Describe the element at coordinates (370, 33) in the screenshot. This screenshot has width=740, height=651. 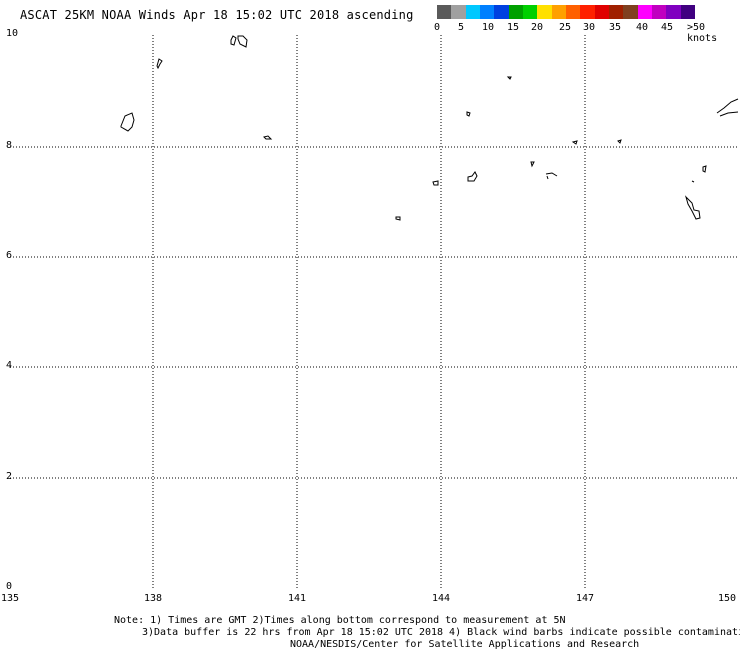
I see `wind-speed-legend-labels: 0 5 10 15 20 25 30 35 40 45 >50 knots` at that location.